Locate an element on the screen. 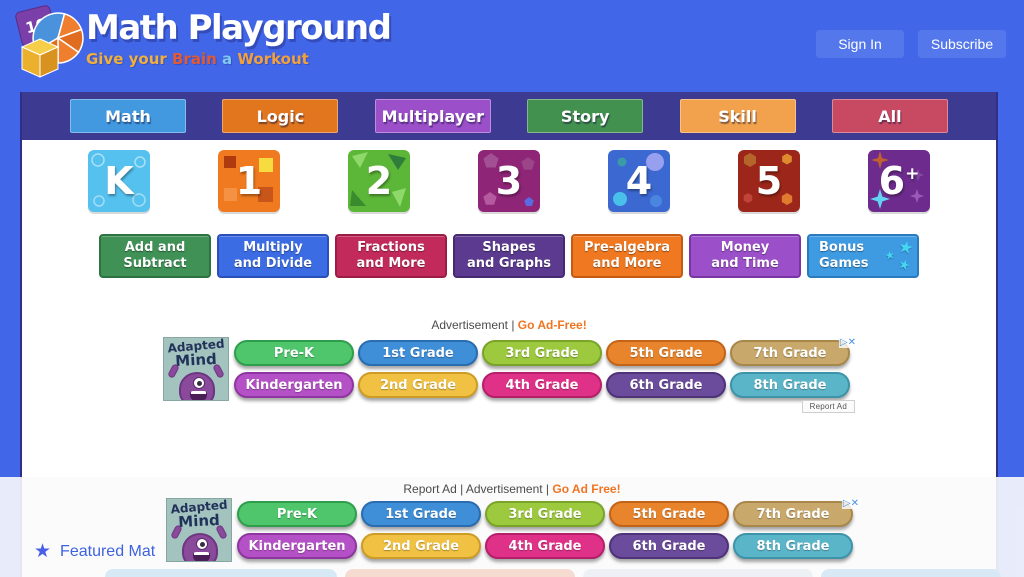 This screenshot has height=577, width=1024. topic-label-line: Pre-algebra is located at coordinates (627, 247).